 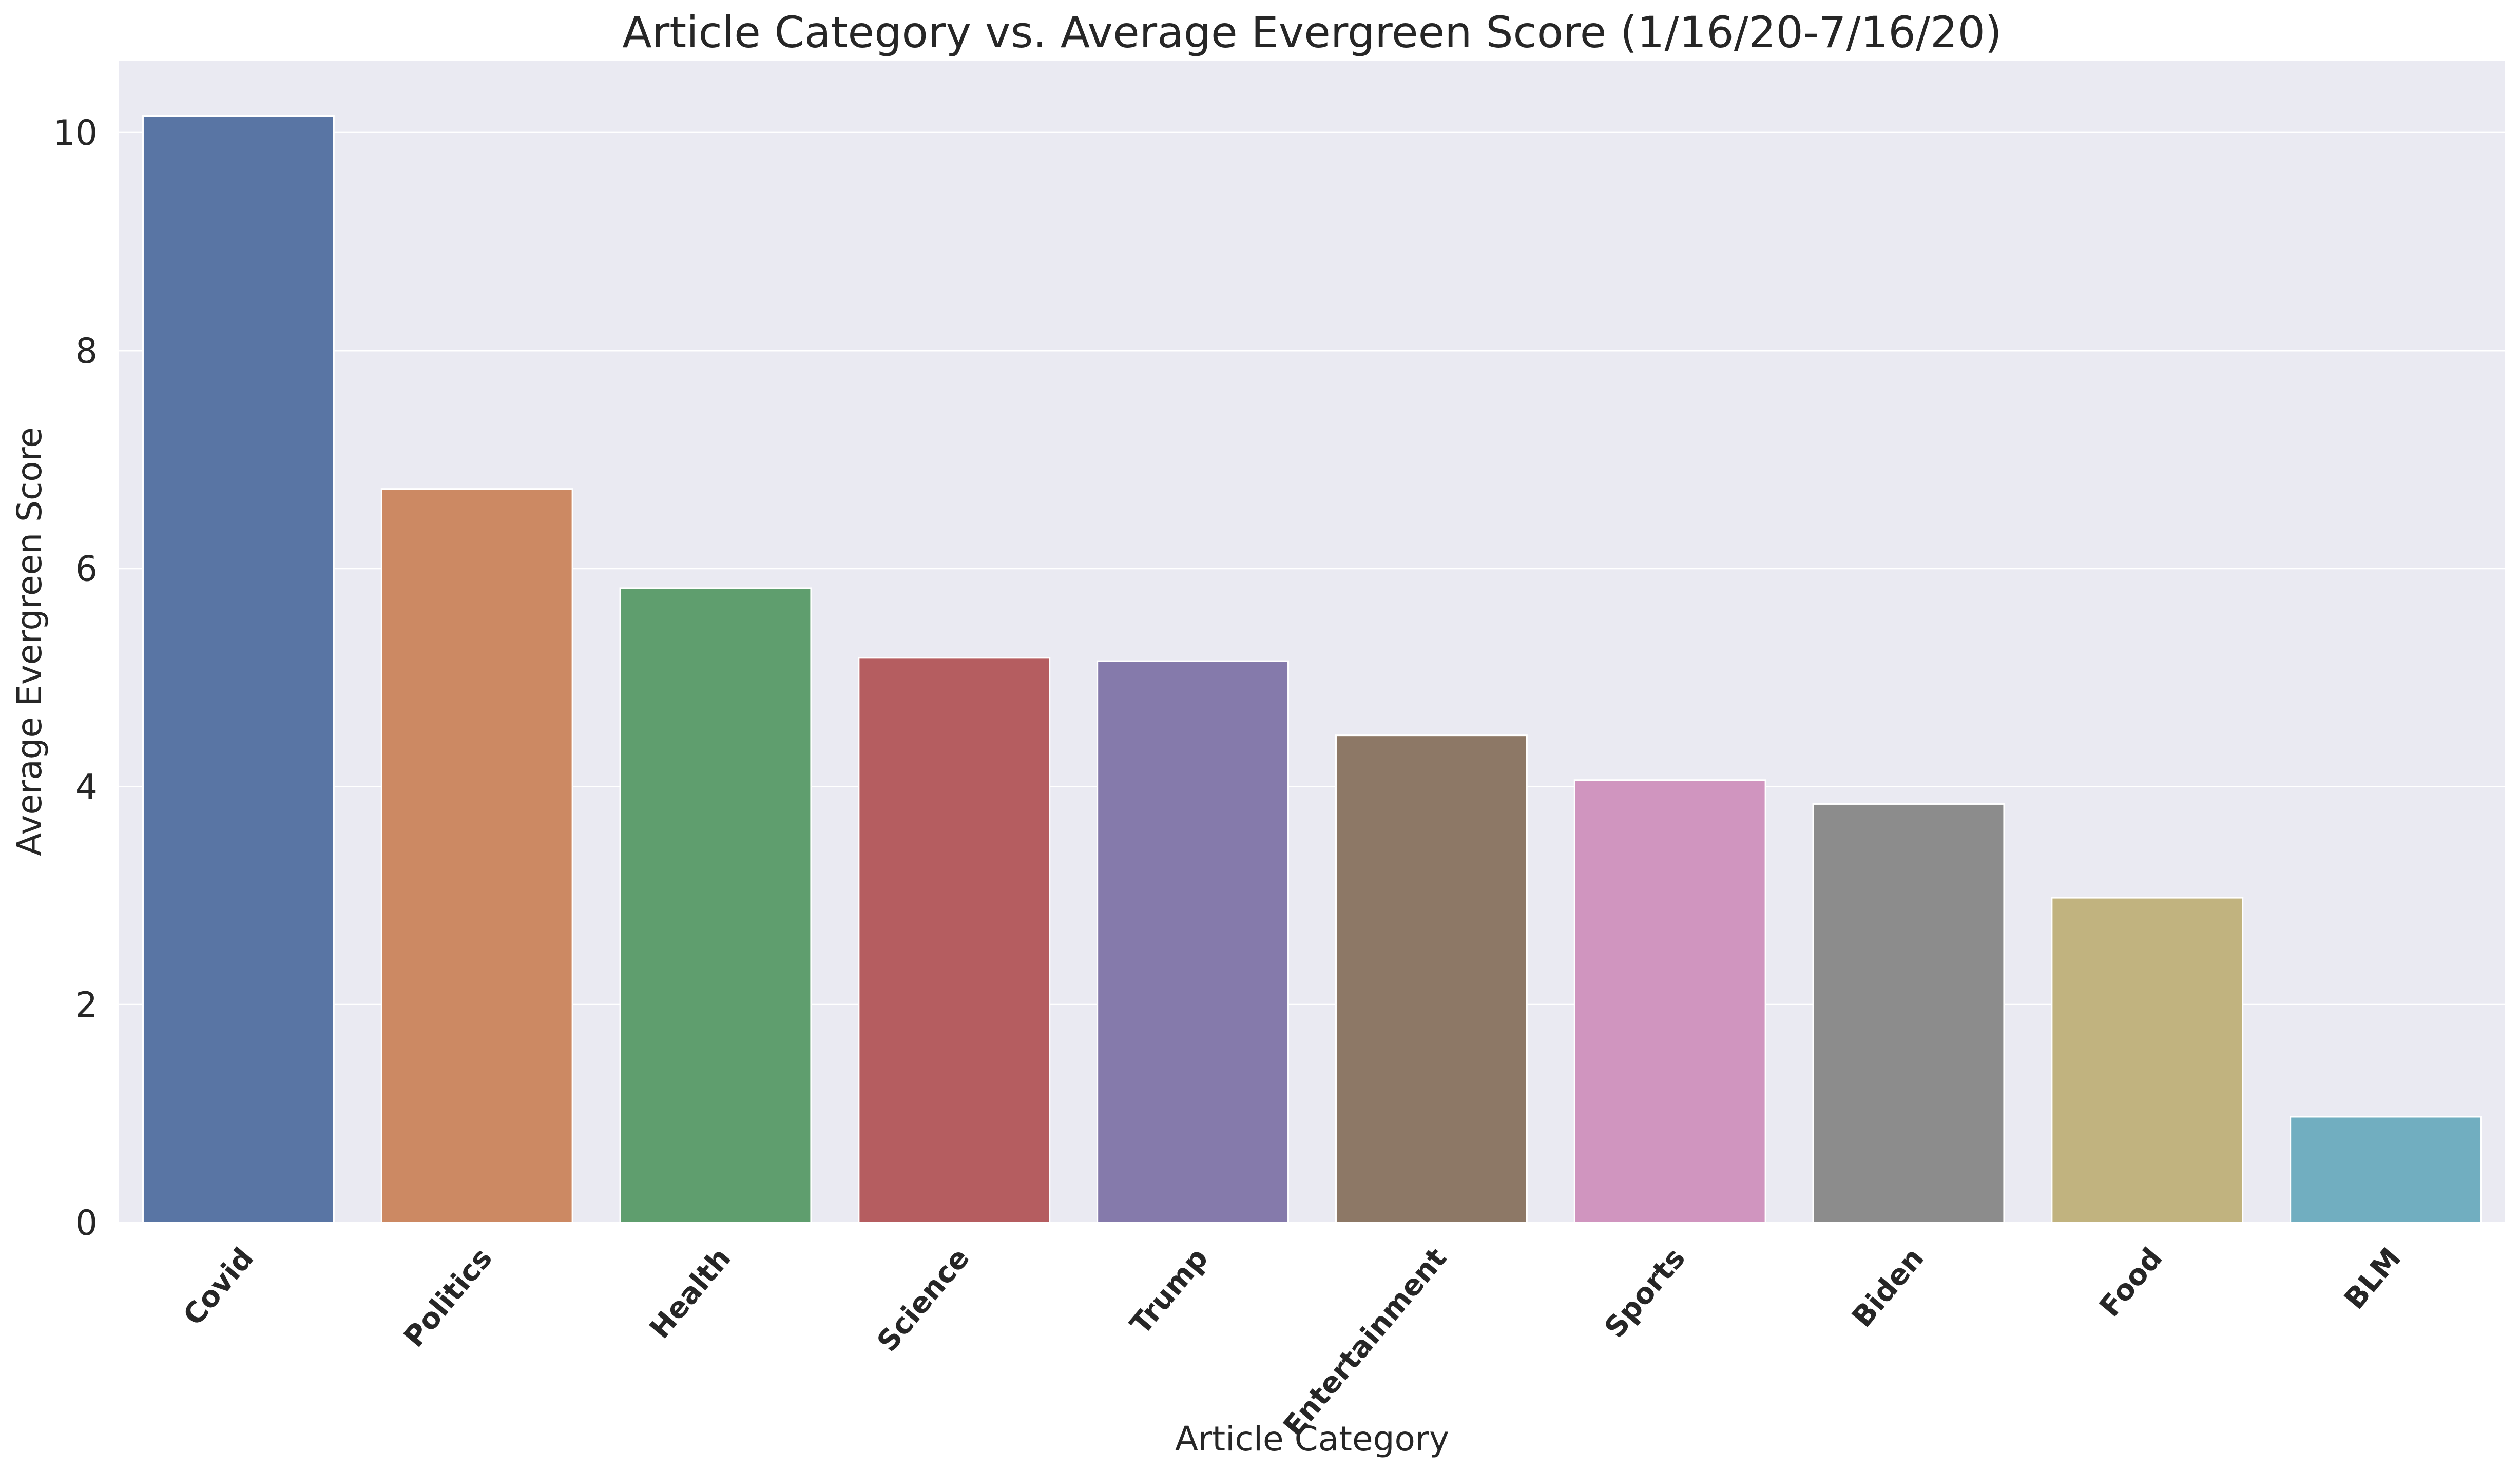 I want to click on bar-biden, so click(x=1909, y=1014).